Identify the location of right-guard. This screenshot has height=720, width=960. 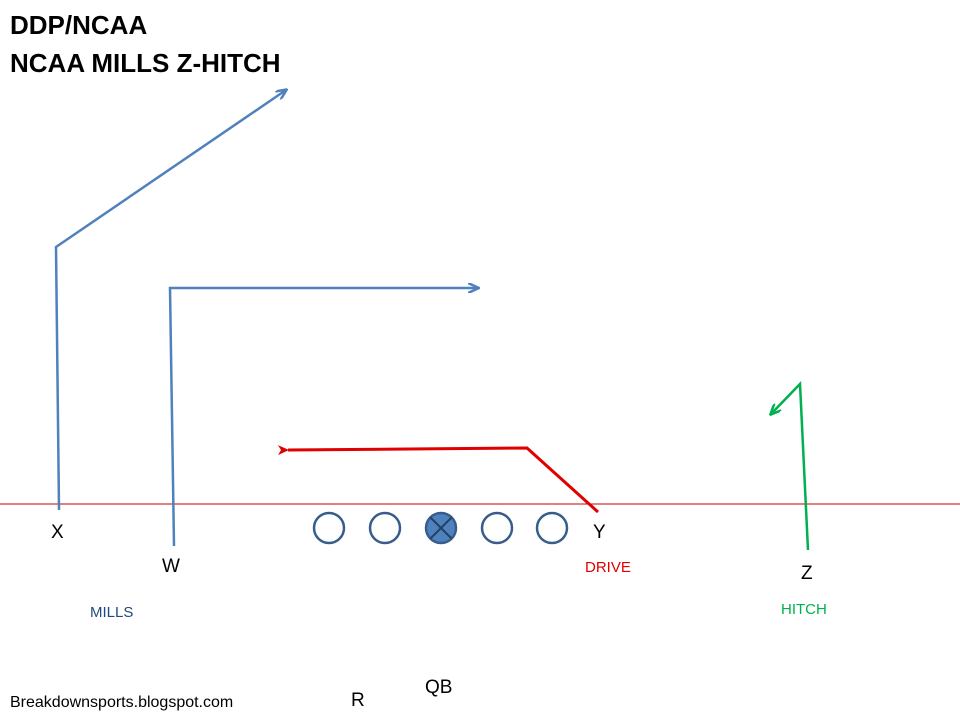
(497, 528).